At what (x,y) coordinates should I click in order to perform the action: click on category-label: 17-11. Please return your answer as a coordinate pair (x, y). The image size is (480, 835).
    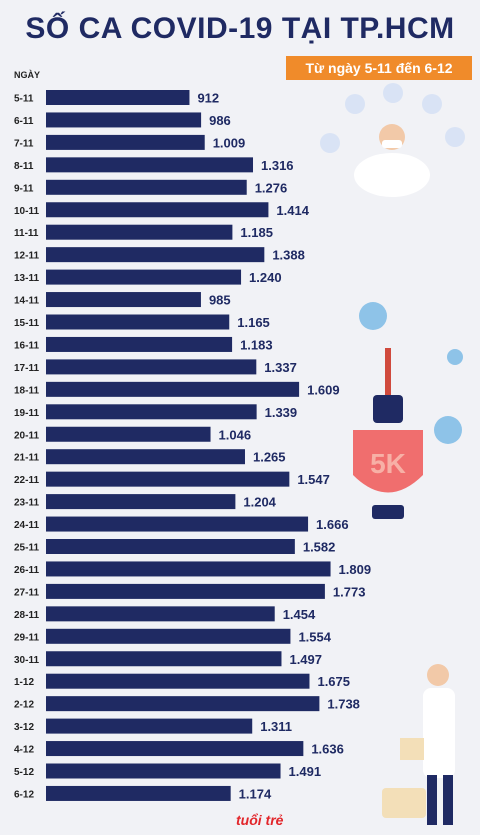
    Looking at the image, I should click on (26, 368).